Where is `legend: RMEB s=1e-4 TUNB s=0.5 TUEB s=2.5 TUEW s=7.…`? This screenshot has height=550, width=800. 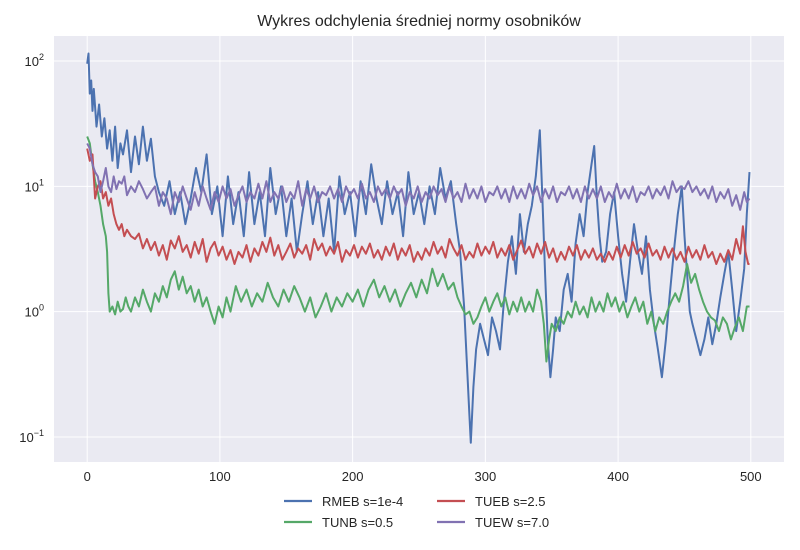 legend: RMEB s=1e-4 TUNB s=0.5 TUEB s=2.5 TUEW s=7.… is located at coordinates (416, 512).